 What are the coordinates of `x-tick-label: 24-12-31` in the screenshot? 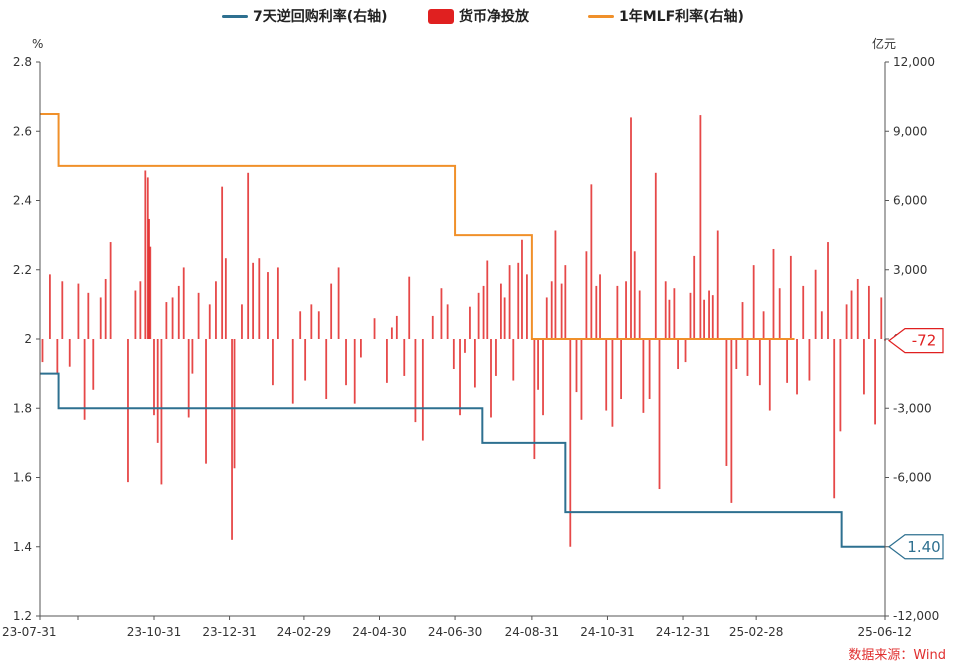 It's located at (683, 632).